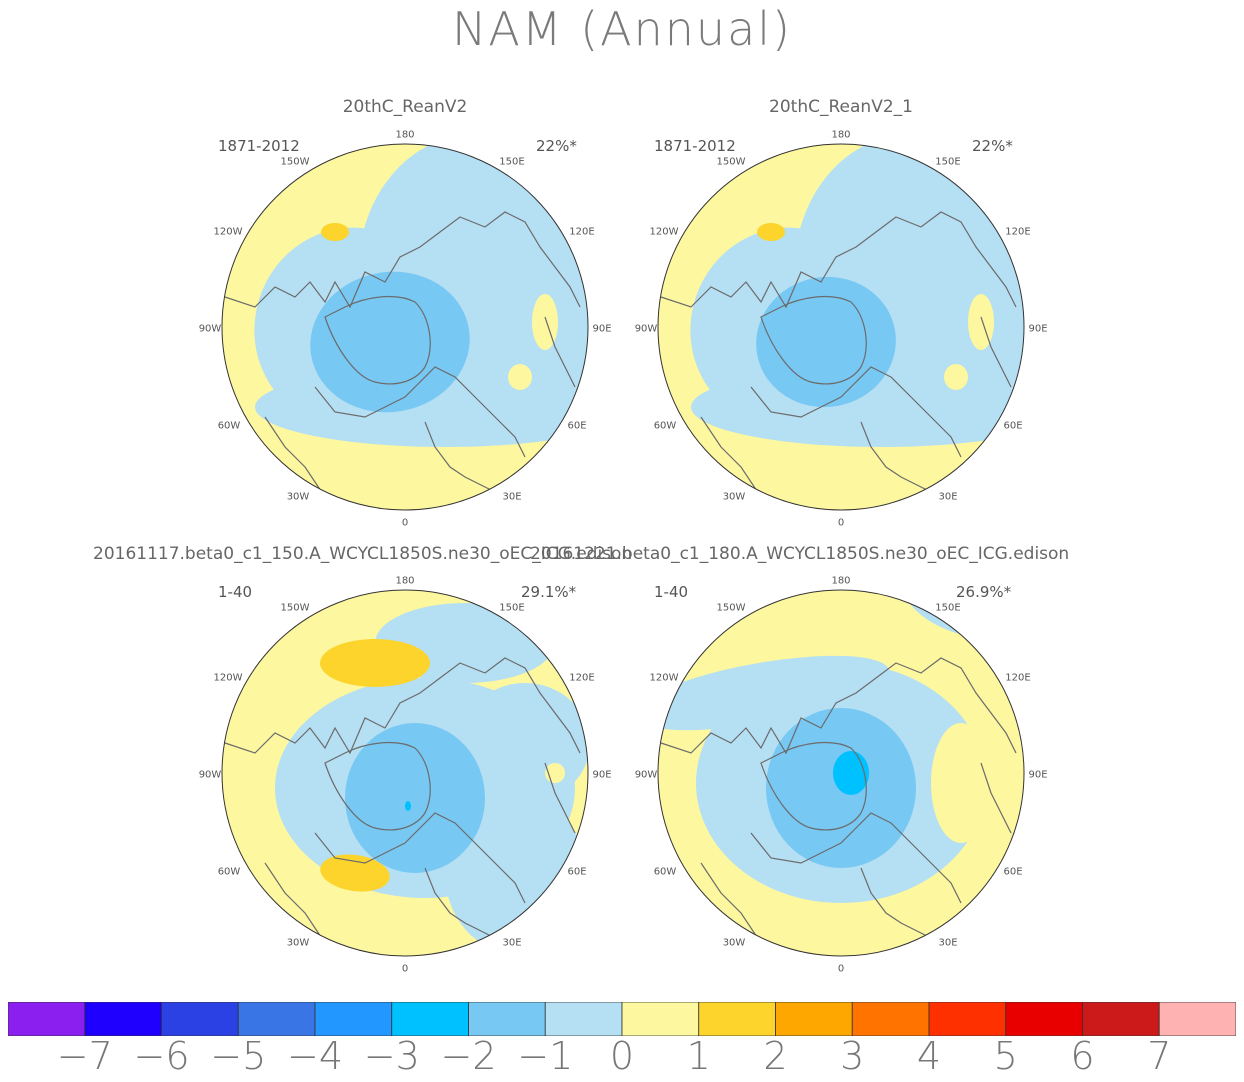  I want to click on contour-mid-blue, so click(415, 798).